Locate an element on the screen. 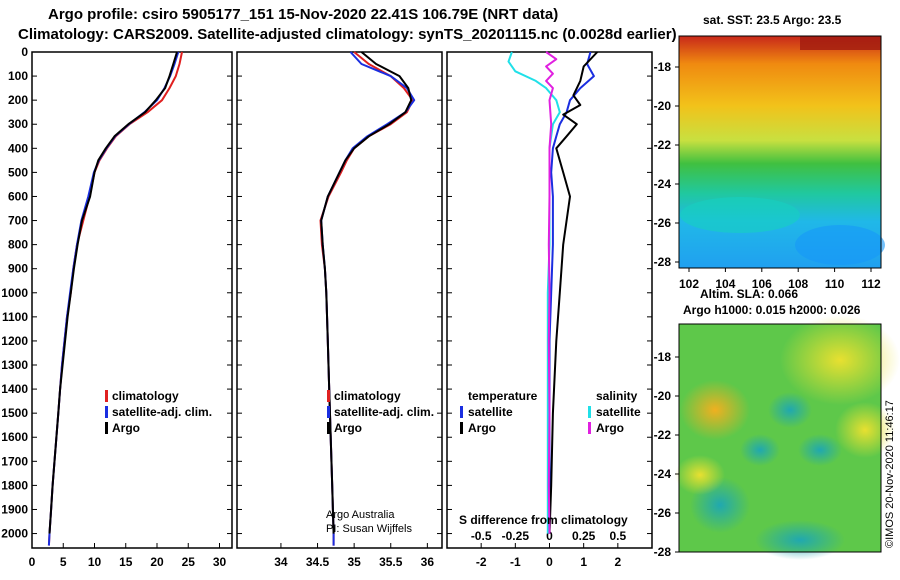 The width and height of the screenshot is (900, 580). imos-footer: ©IMOS 20-Nov-2020 11:46:17 is located at coordinates (890, 474).